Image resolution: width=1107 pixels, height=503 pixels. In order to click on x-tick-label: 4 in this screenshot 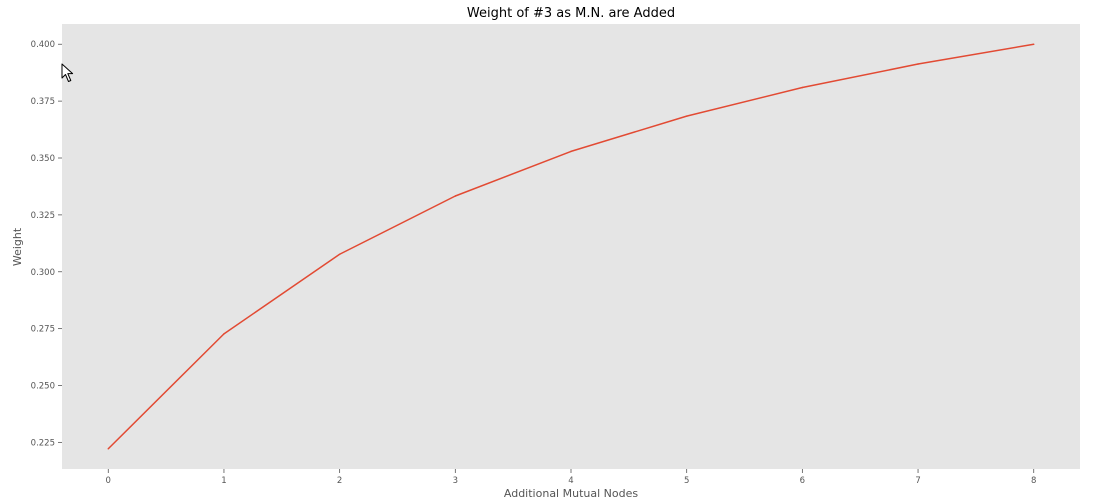, I will do `click(570, 481)`.